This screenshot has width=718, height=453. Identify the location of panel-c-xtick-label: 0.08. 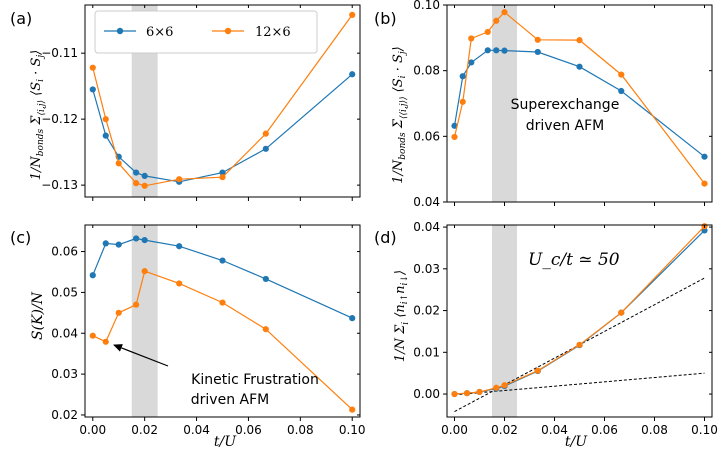
(300, 430).